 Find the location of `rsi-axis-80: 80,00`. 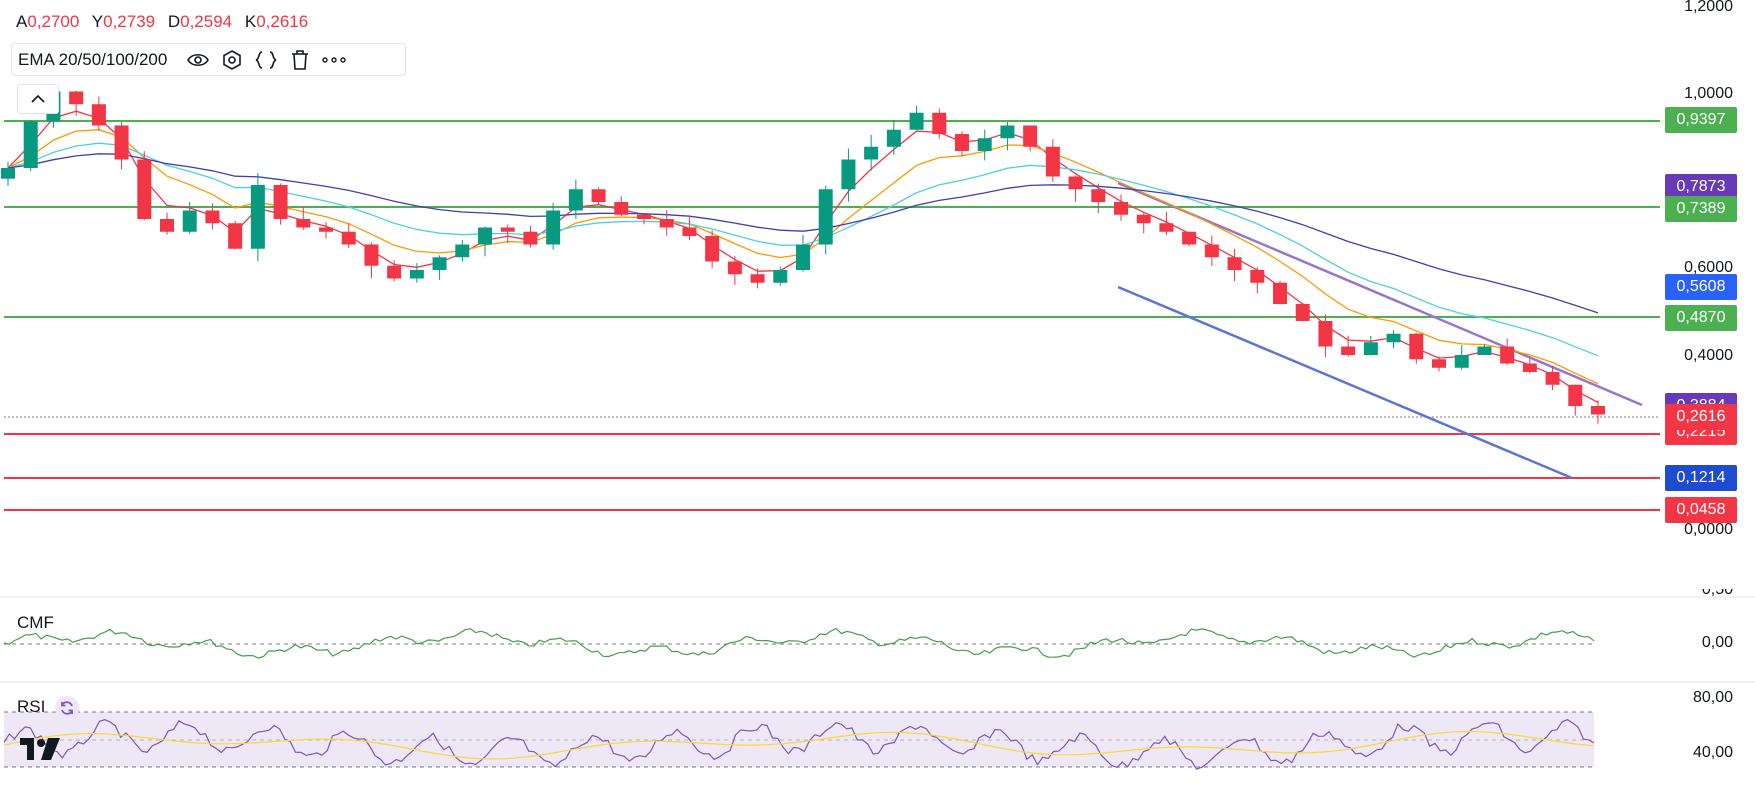

rsi-axis-80: 80,00 is located at coordinates (1712, 697).